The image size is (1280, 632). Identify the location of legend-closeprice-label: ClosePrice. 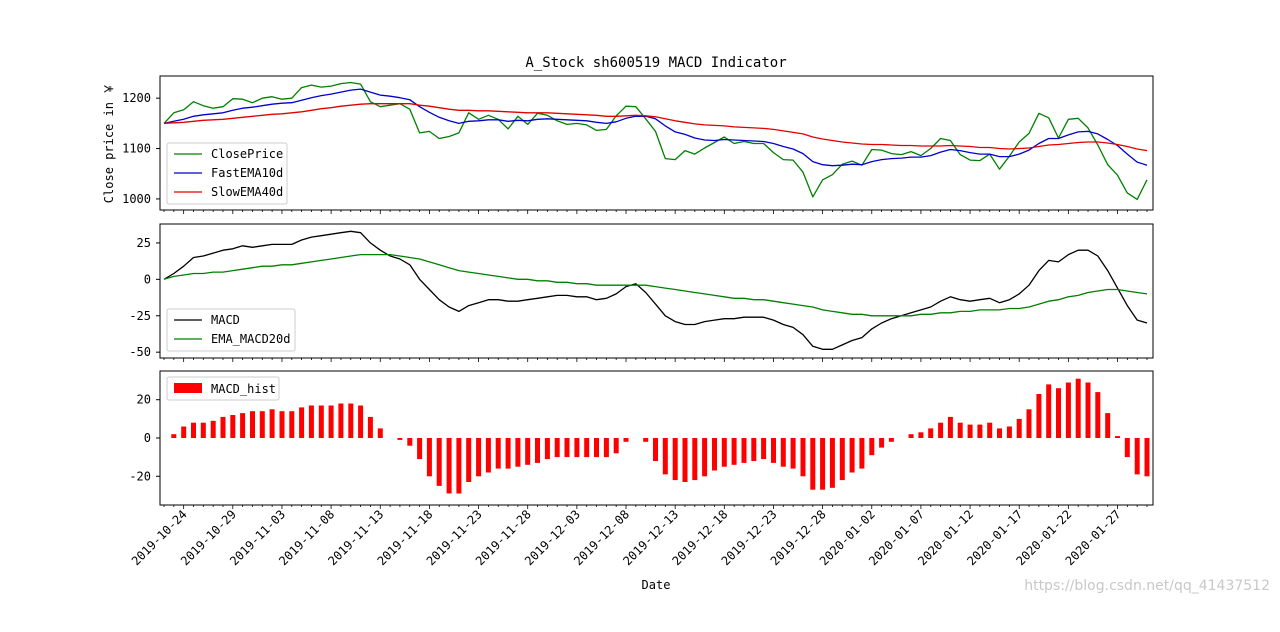
(247, 154).